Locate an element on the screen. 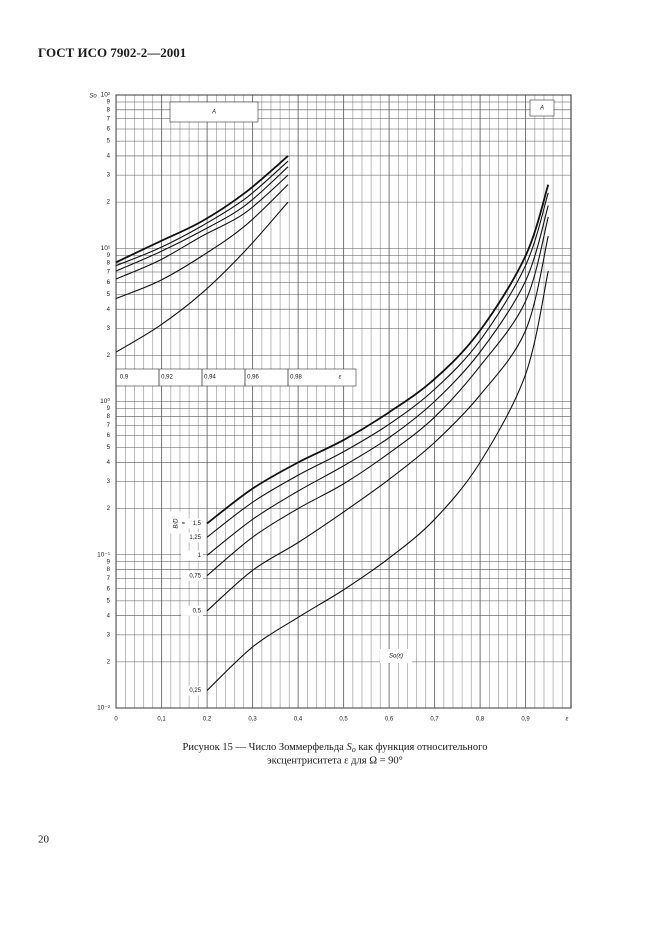 The width and height of the screenshot is (661, 936). x-tick-label: 0,5 is located at coordinates (343, 720).